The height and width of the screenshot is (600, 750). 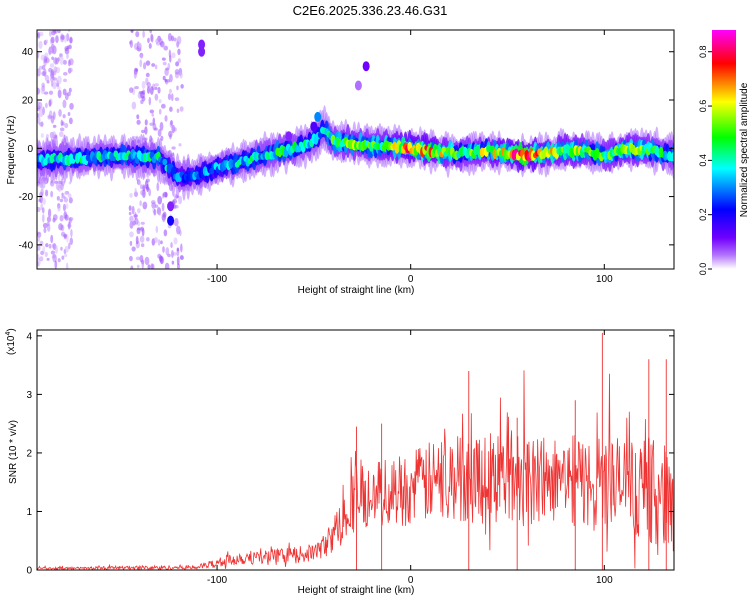 I want to click on ridge-core, so click(x=165, y=162).